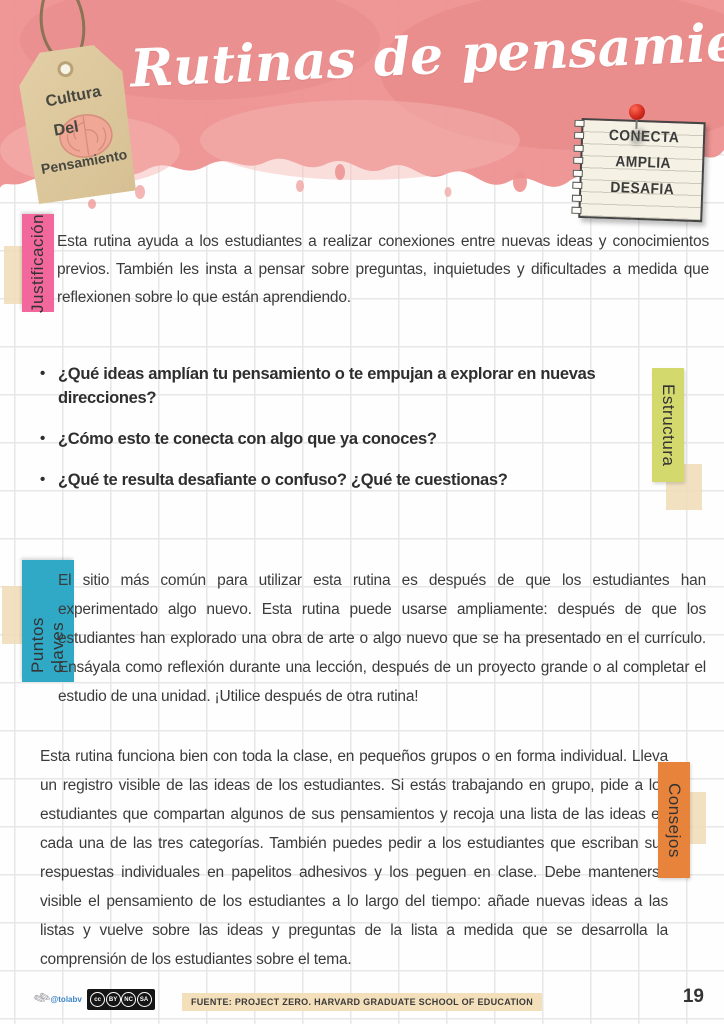 The image size is (724, 1024). I want to click on sa-icon: SA, so click(144, 999).